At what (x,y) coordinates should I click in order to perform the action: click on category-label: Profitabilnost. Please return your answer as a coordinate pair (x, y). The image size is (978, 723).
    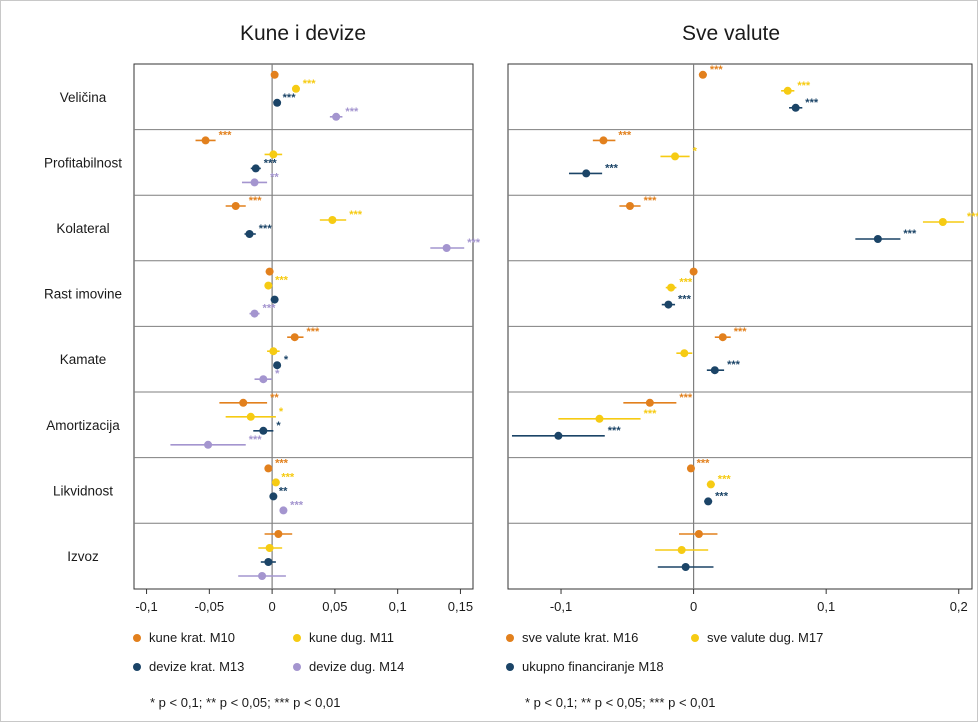
    Looking at the image, I should click on (83, 162).